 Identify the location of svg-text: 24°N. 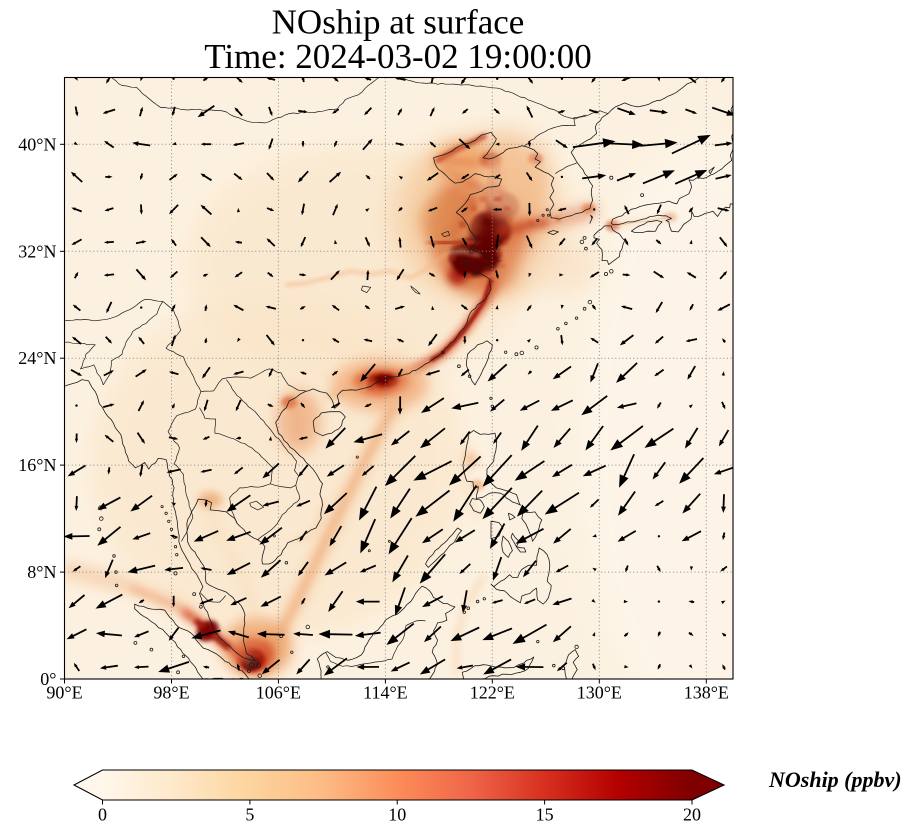
(37, 358).